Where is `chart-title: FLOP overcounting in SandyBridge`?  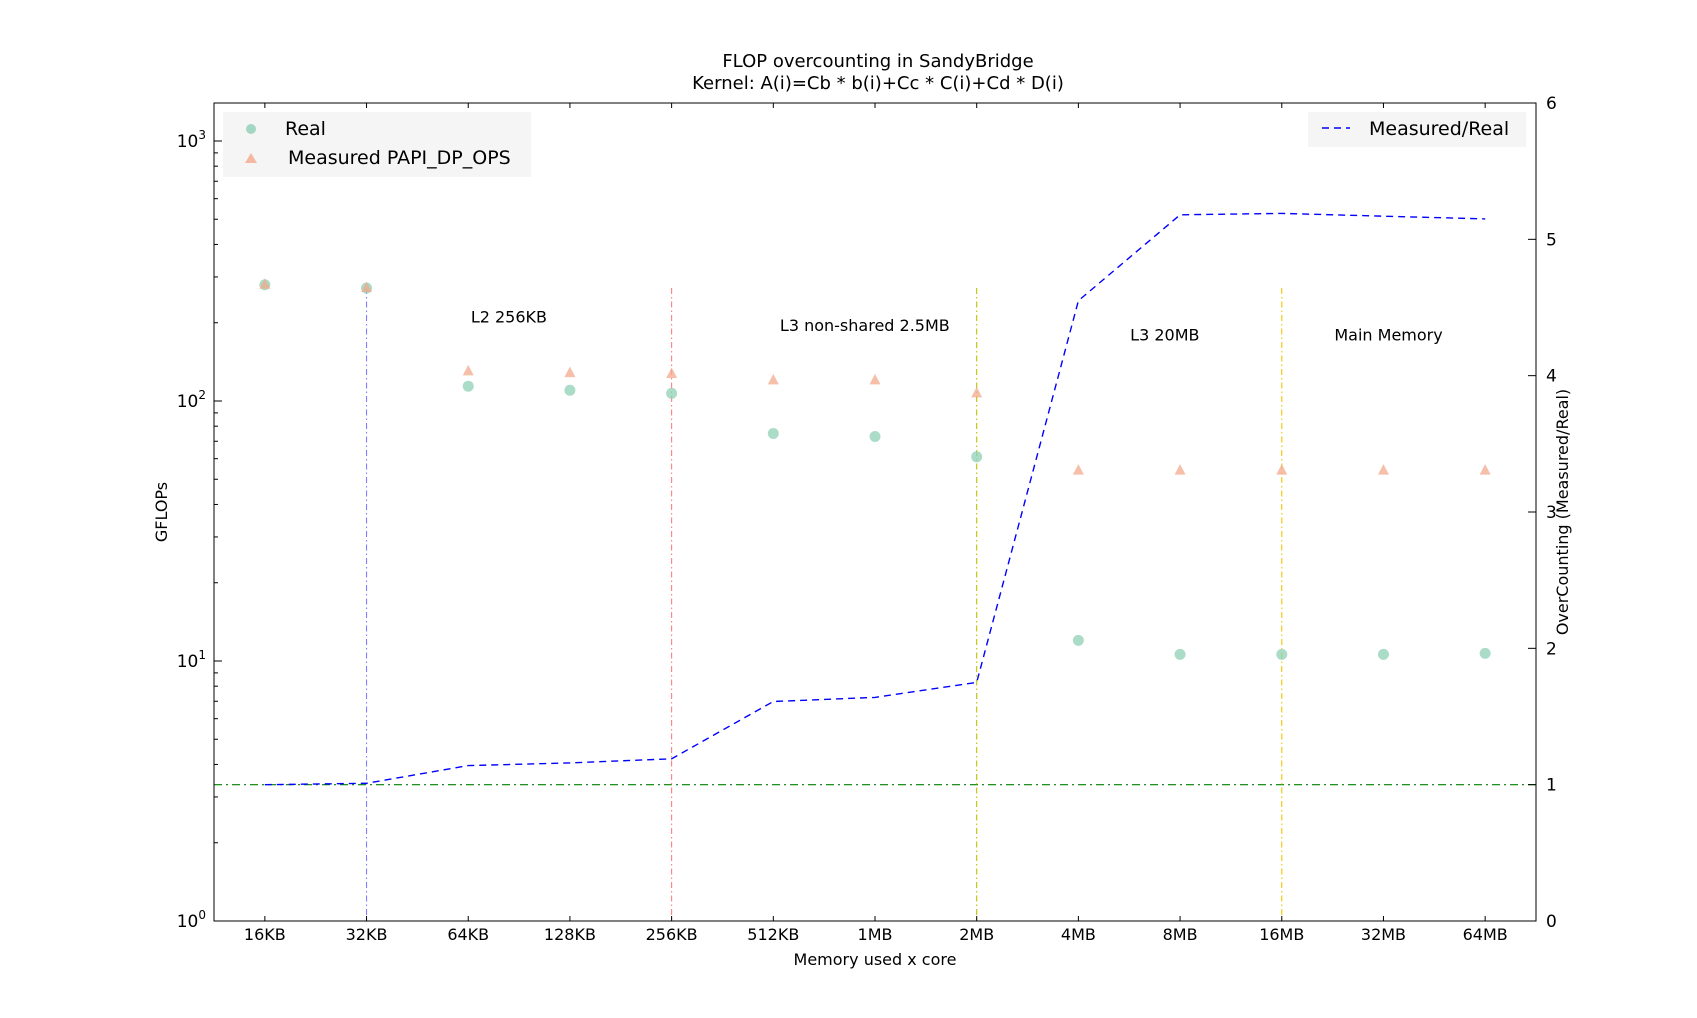 chart-title: FLOP overcounting in SandyBridge is located at coordinates (877, 61).